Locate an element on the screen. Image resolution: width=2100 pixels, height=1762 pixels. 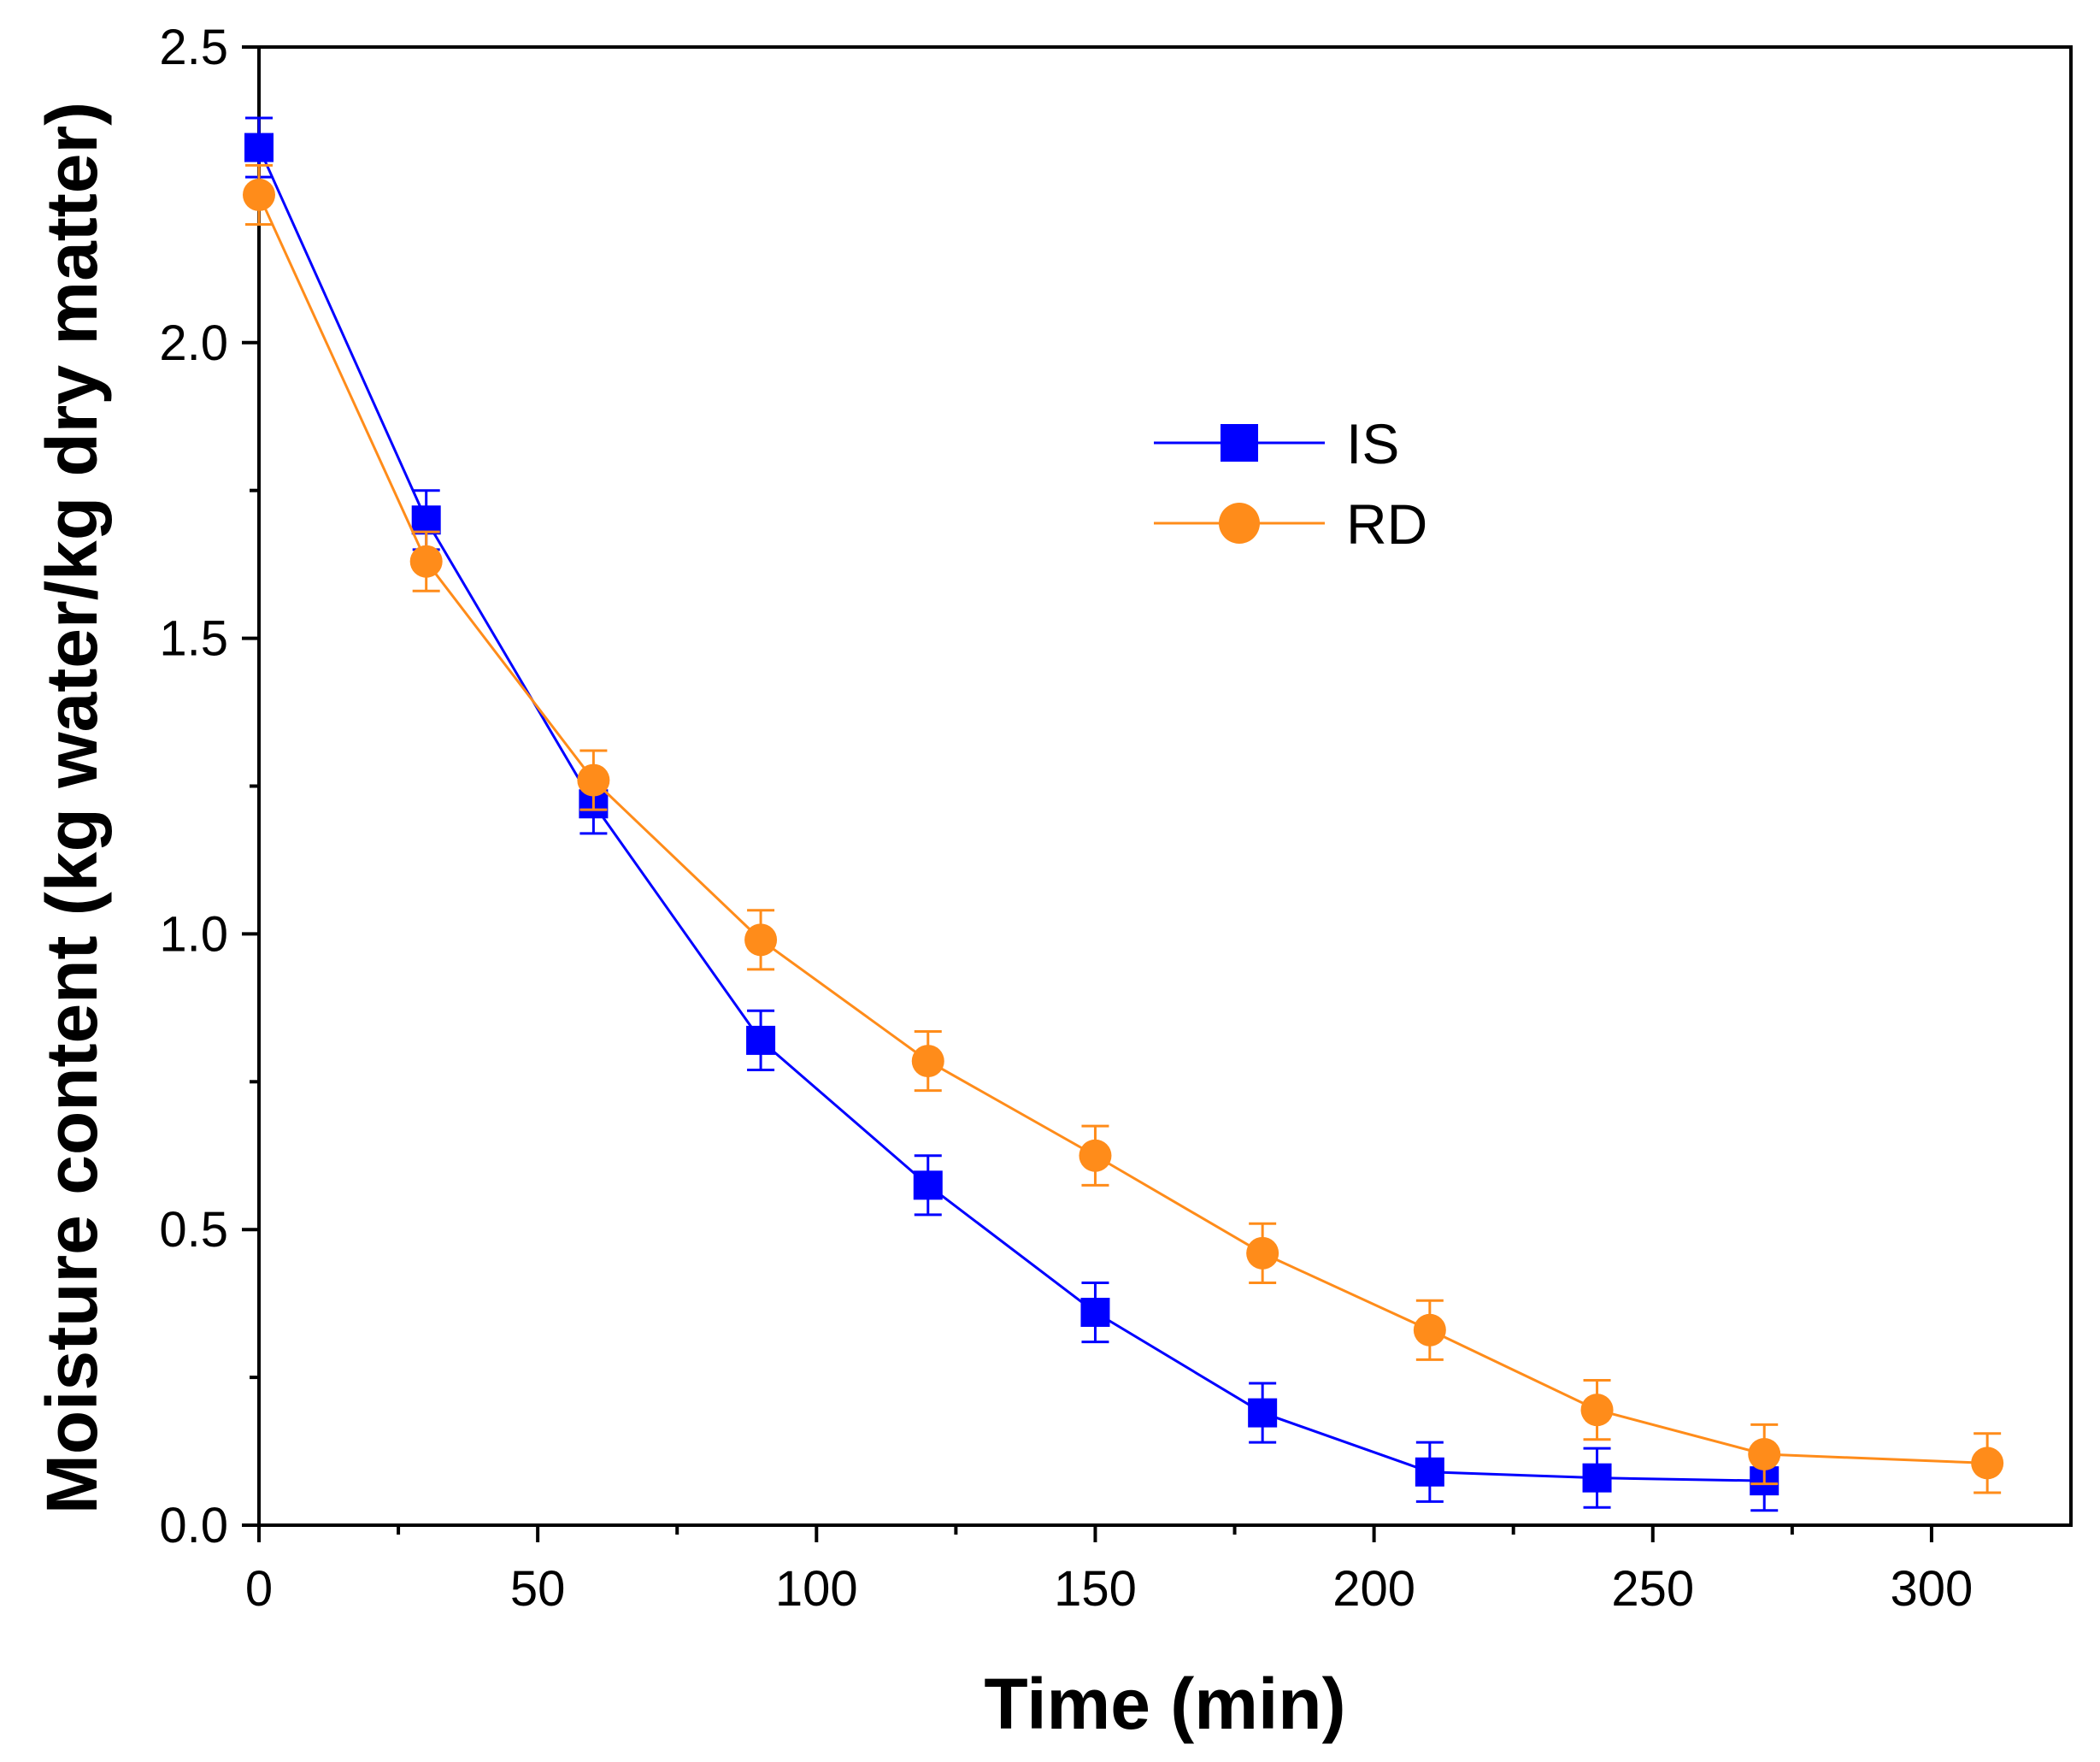
legend-label-rd: RD is located at coordinates (1386, 524).